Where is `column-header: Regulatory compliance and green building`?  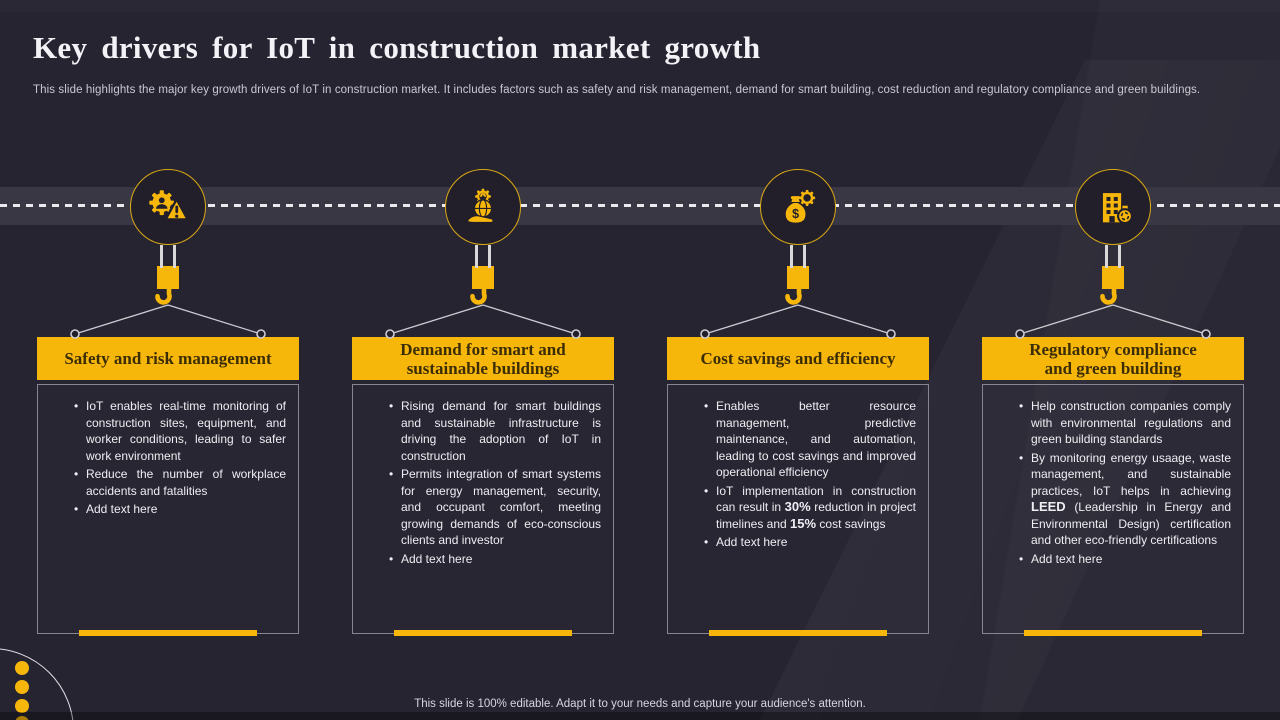
column-header: Regulatory compliance and green building is located at coordinates (1113, 358).